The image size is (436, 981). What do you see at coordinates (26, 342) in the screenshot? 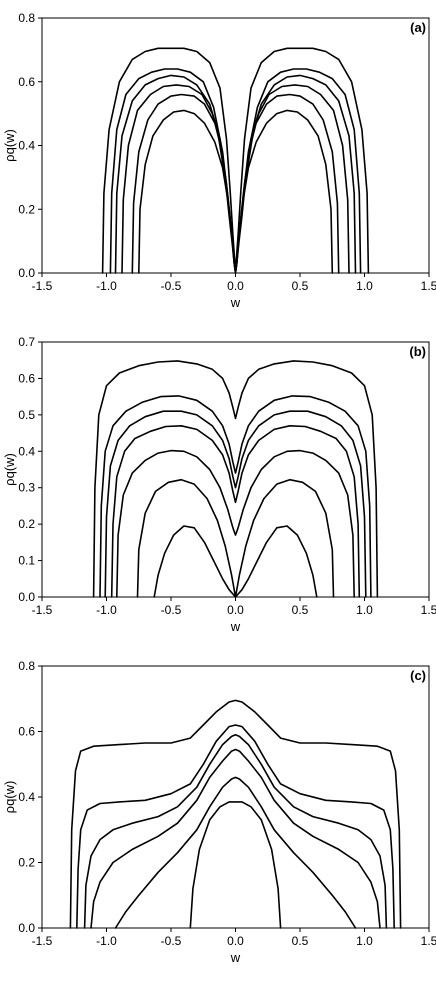
I see `y-tick-label: 0.7` at bounding box center [26, 342].